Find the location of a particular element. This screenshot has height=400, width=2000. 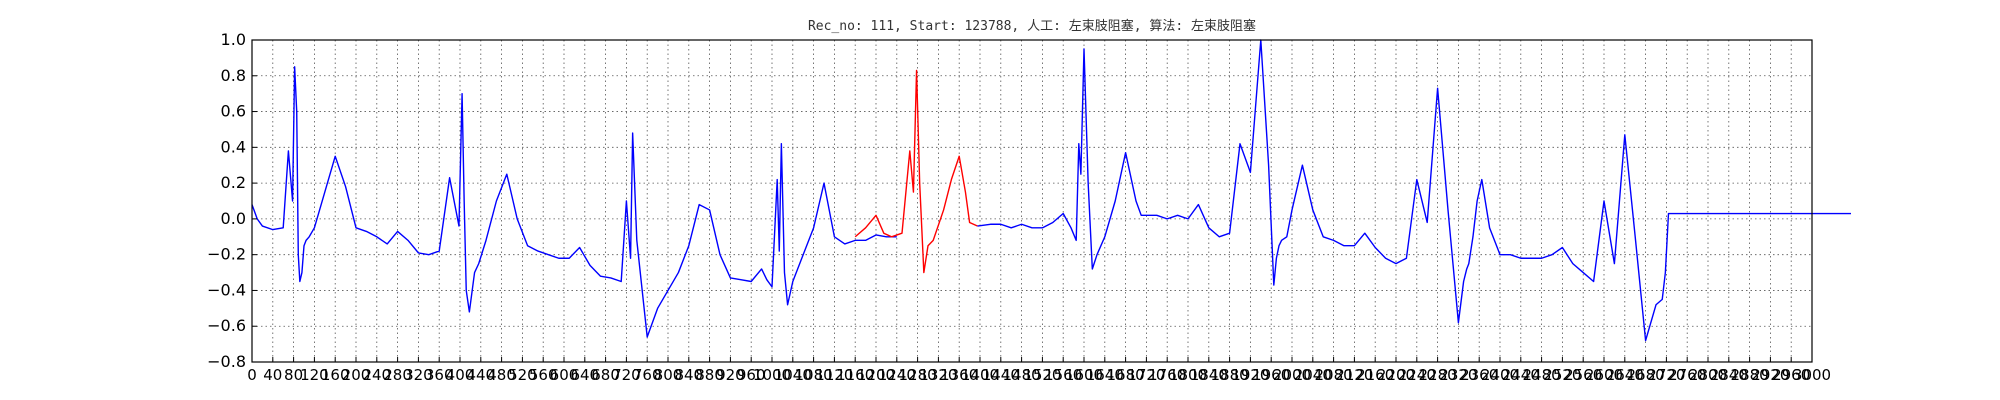

x-tick-label: 2240 is located at coordinates (1417, 375).